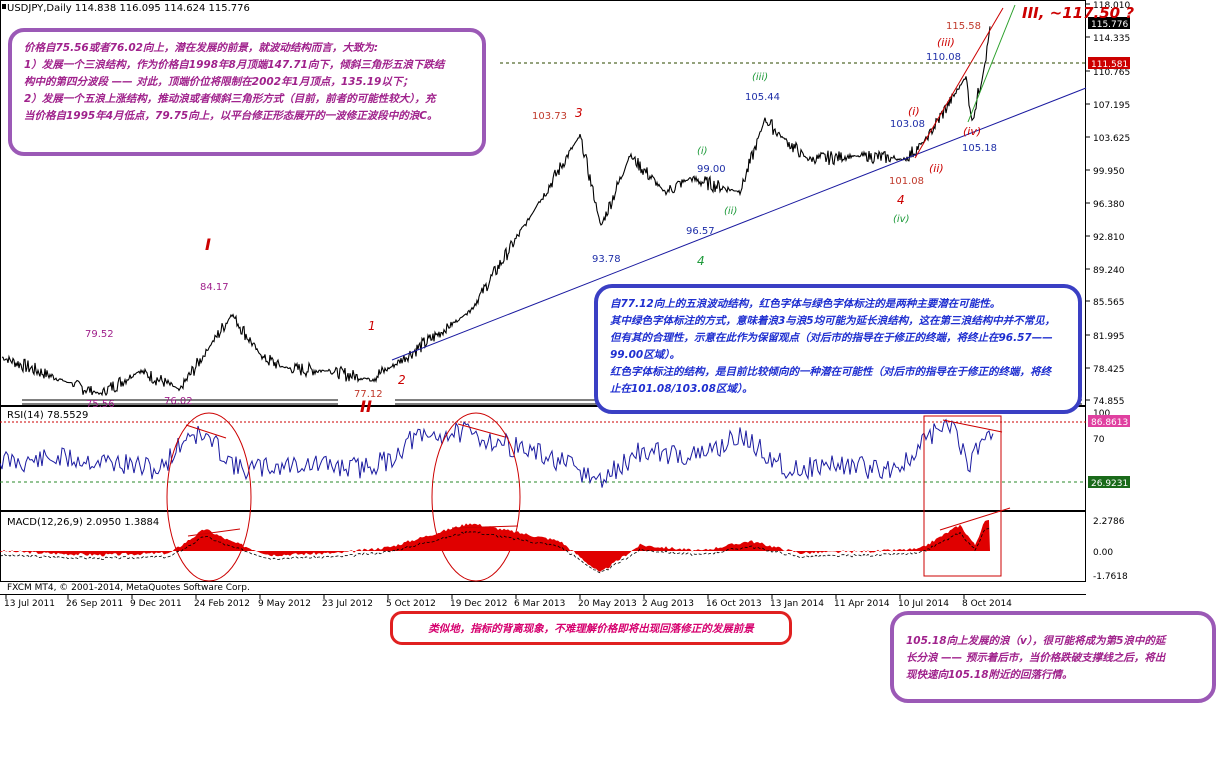 The image size is (1224, 759). What do you see at coordinates (760, 77) in the screenshot?
I see `wave-label: (iii)` at bounding box center [760, 77].